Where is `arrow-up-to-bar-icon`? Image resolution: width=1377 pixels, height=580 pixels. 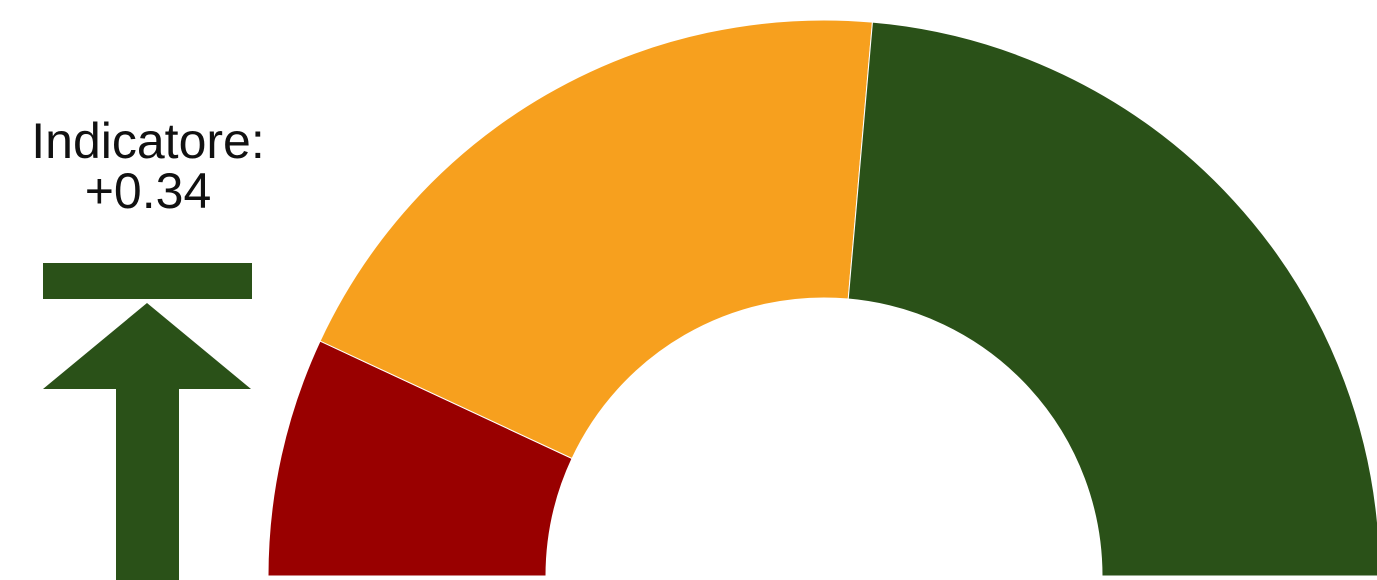 arrow-up-to-bar-icon is located at coordinates (147, 421).